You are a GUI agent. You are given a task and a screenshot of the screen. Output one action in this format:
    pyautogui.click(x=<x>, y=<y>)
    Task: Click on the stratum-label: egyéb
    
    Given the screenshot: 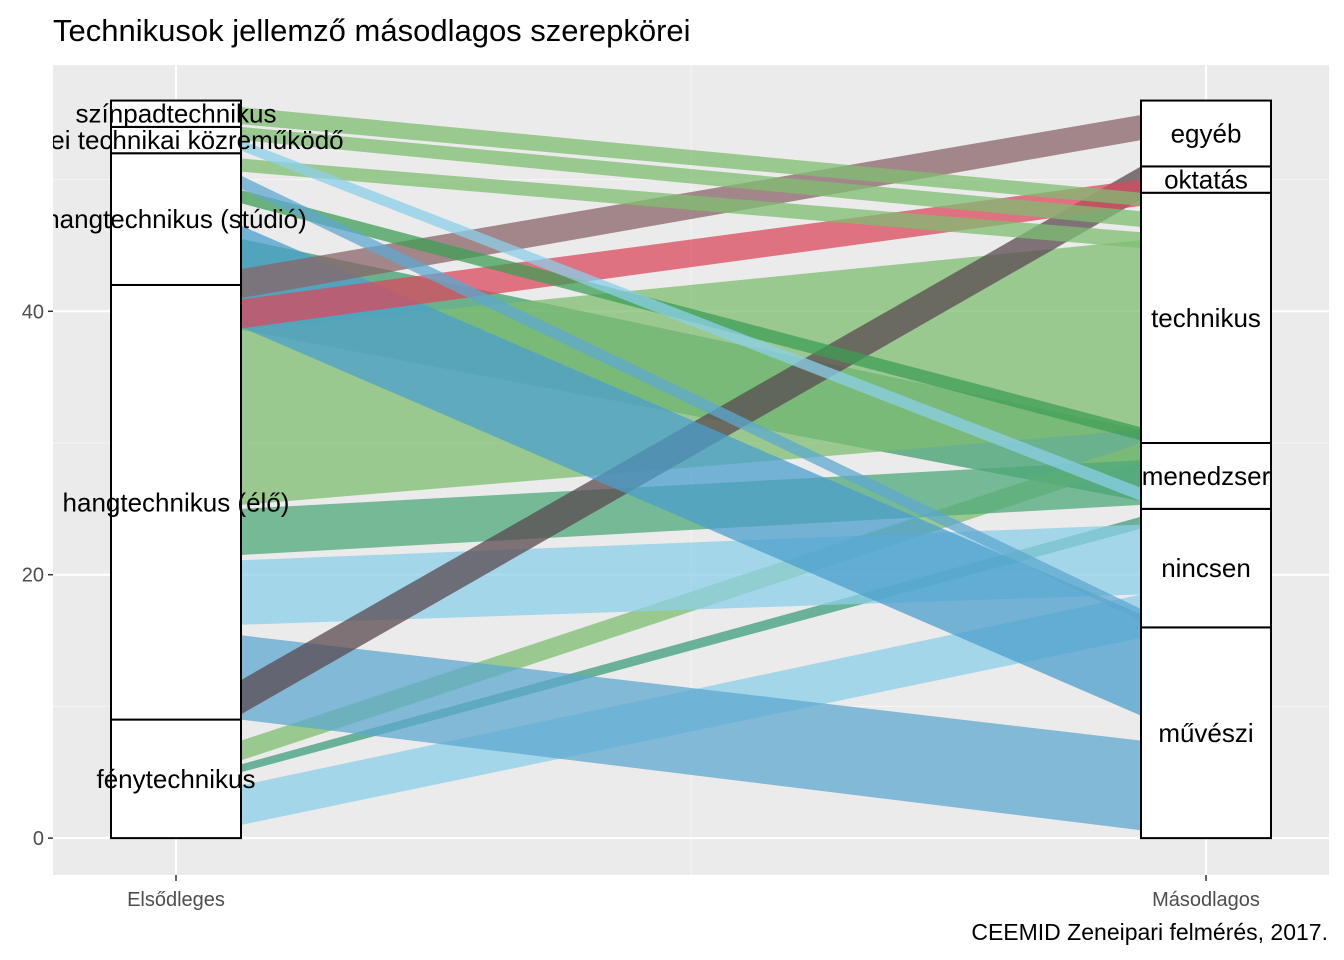 What is the action you would take?
    pyautogui.click(x=1206, y=133)
    